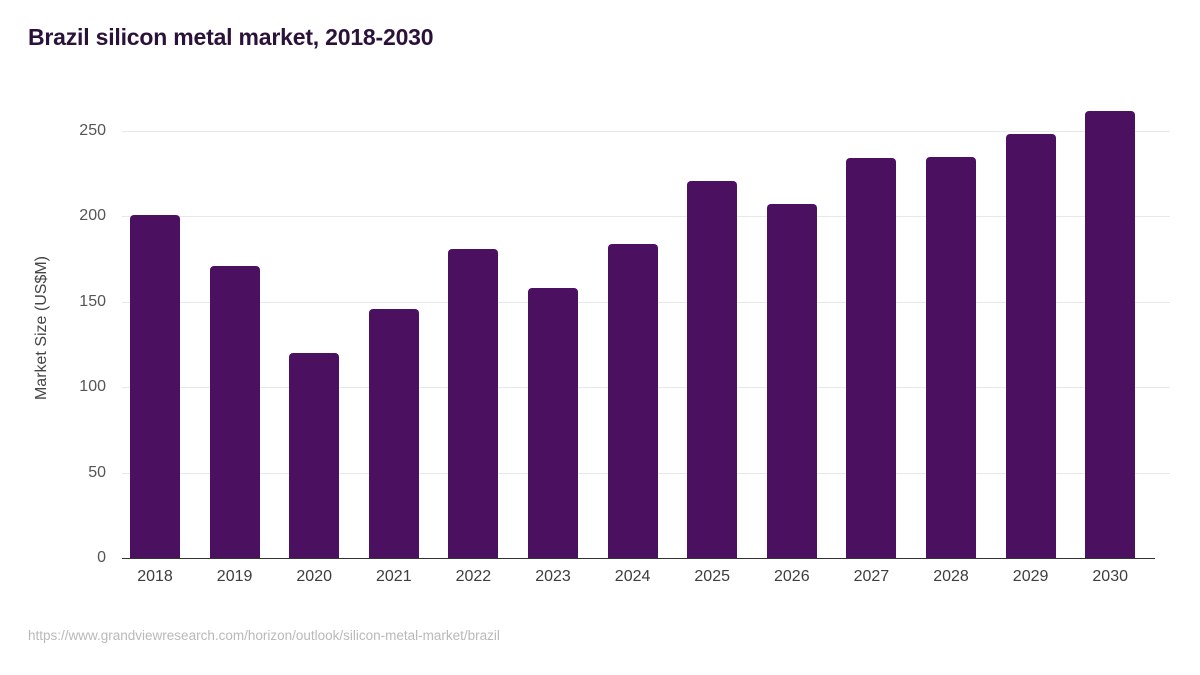 Image resolution: width=1200 pixels, height=675 pixels. Describe the element at coordinates (1030, 576) in the screenshot. I see `x-axis-tick-label: 2029` at that location.